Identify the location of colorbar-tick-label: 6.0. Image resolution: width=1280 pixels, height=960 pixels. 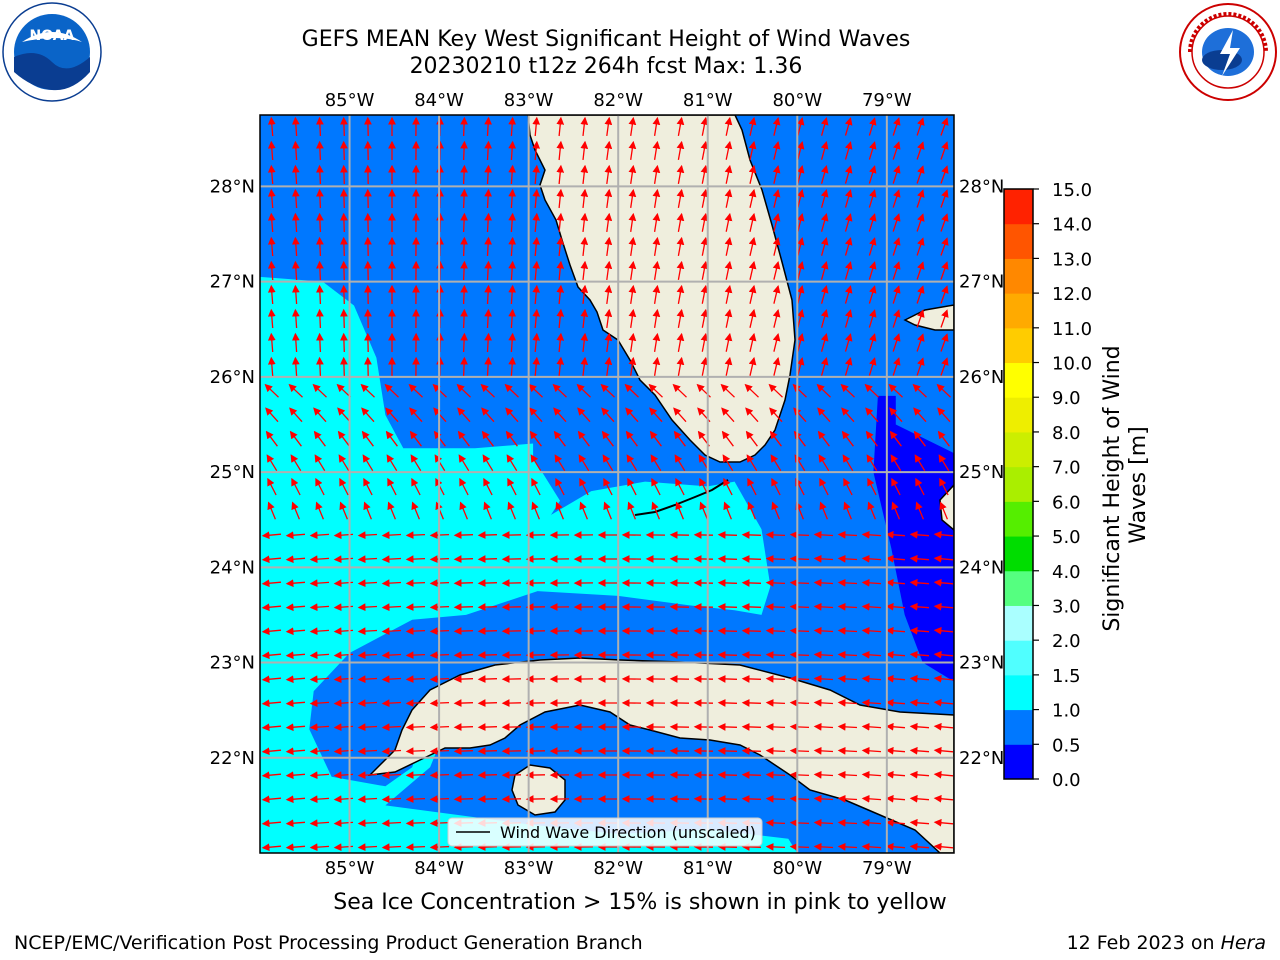
(1066, 502).